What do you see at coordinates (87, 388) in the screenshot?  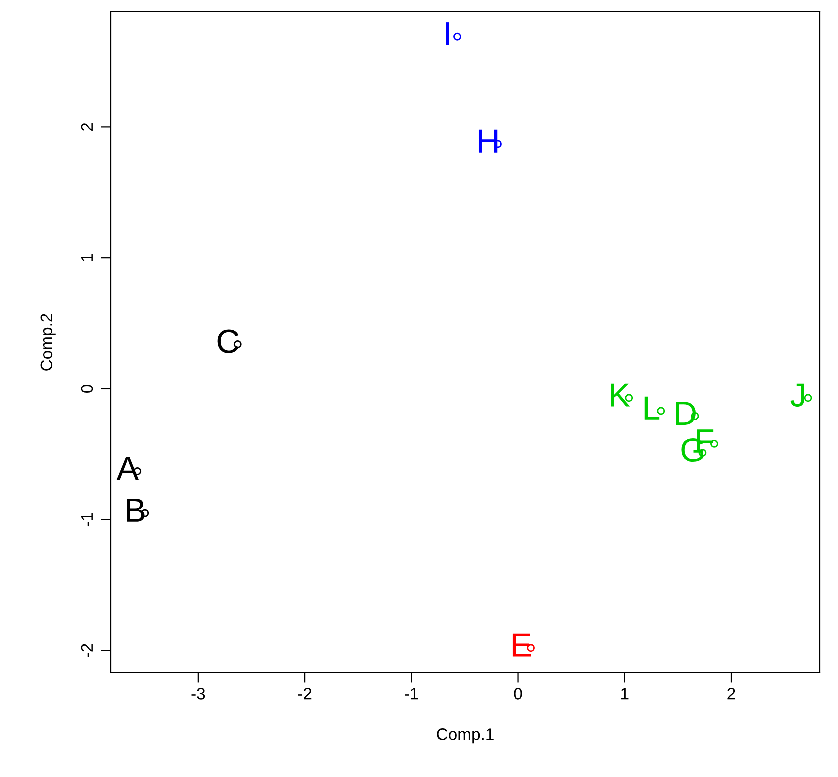 I see `y-tick-label: 0` at bounding box center [87, 388].